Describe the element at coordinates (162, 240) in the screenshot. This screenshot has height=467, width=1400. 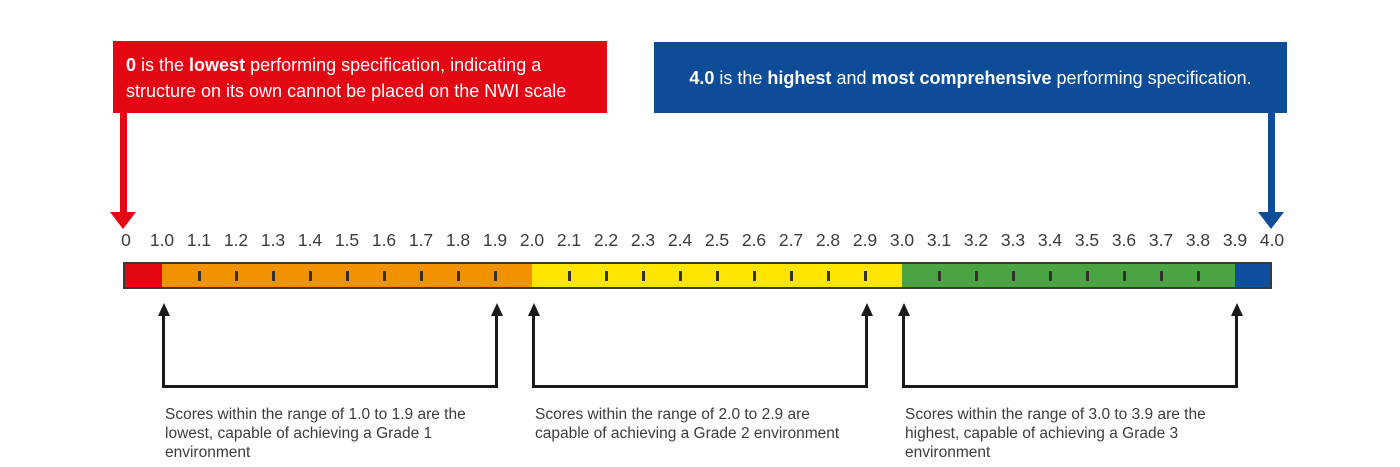
I see `scale-tick-label: 1.0` at that location.